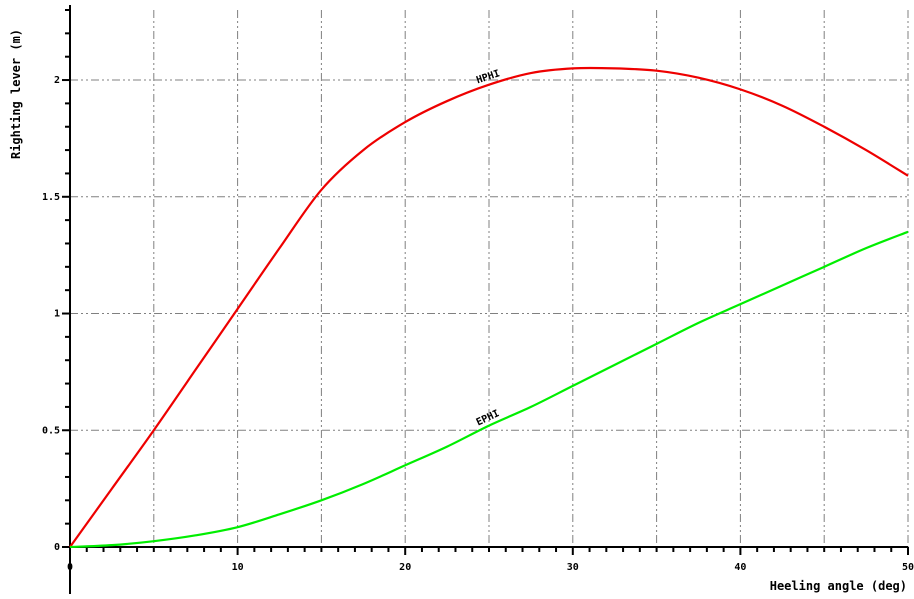 The image size is (914, 599). I want to click on x-axis-title: Heeling angle (deg), so click(838, 586).